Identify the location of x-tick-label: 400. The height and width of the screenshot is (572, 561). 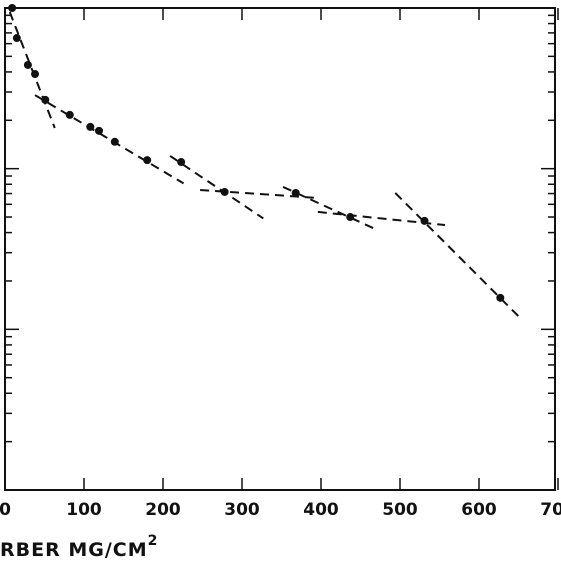
(321, 510).